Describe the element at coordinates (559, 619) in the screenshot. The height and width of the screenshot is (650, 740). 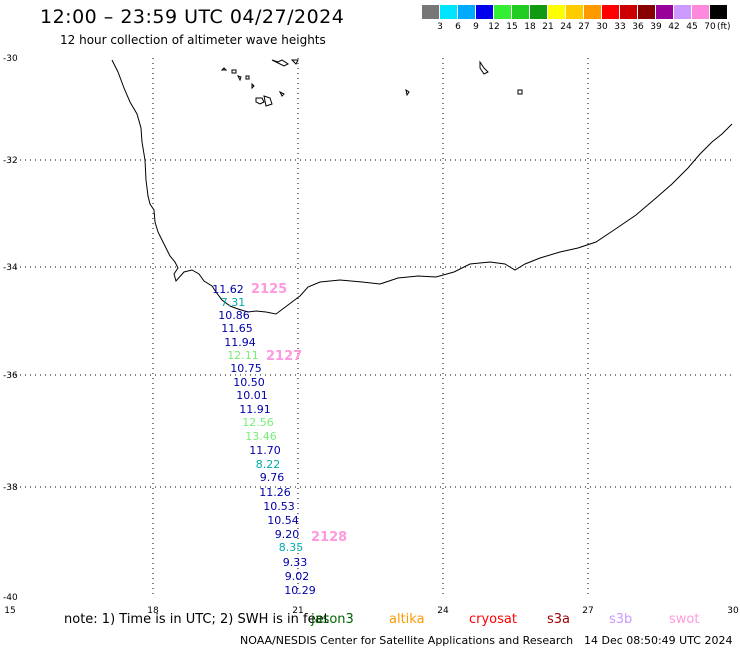
I see `satellite-name-s3a: s3a` at that location.